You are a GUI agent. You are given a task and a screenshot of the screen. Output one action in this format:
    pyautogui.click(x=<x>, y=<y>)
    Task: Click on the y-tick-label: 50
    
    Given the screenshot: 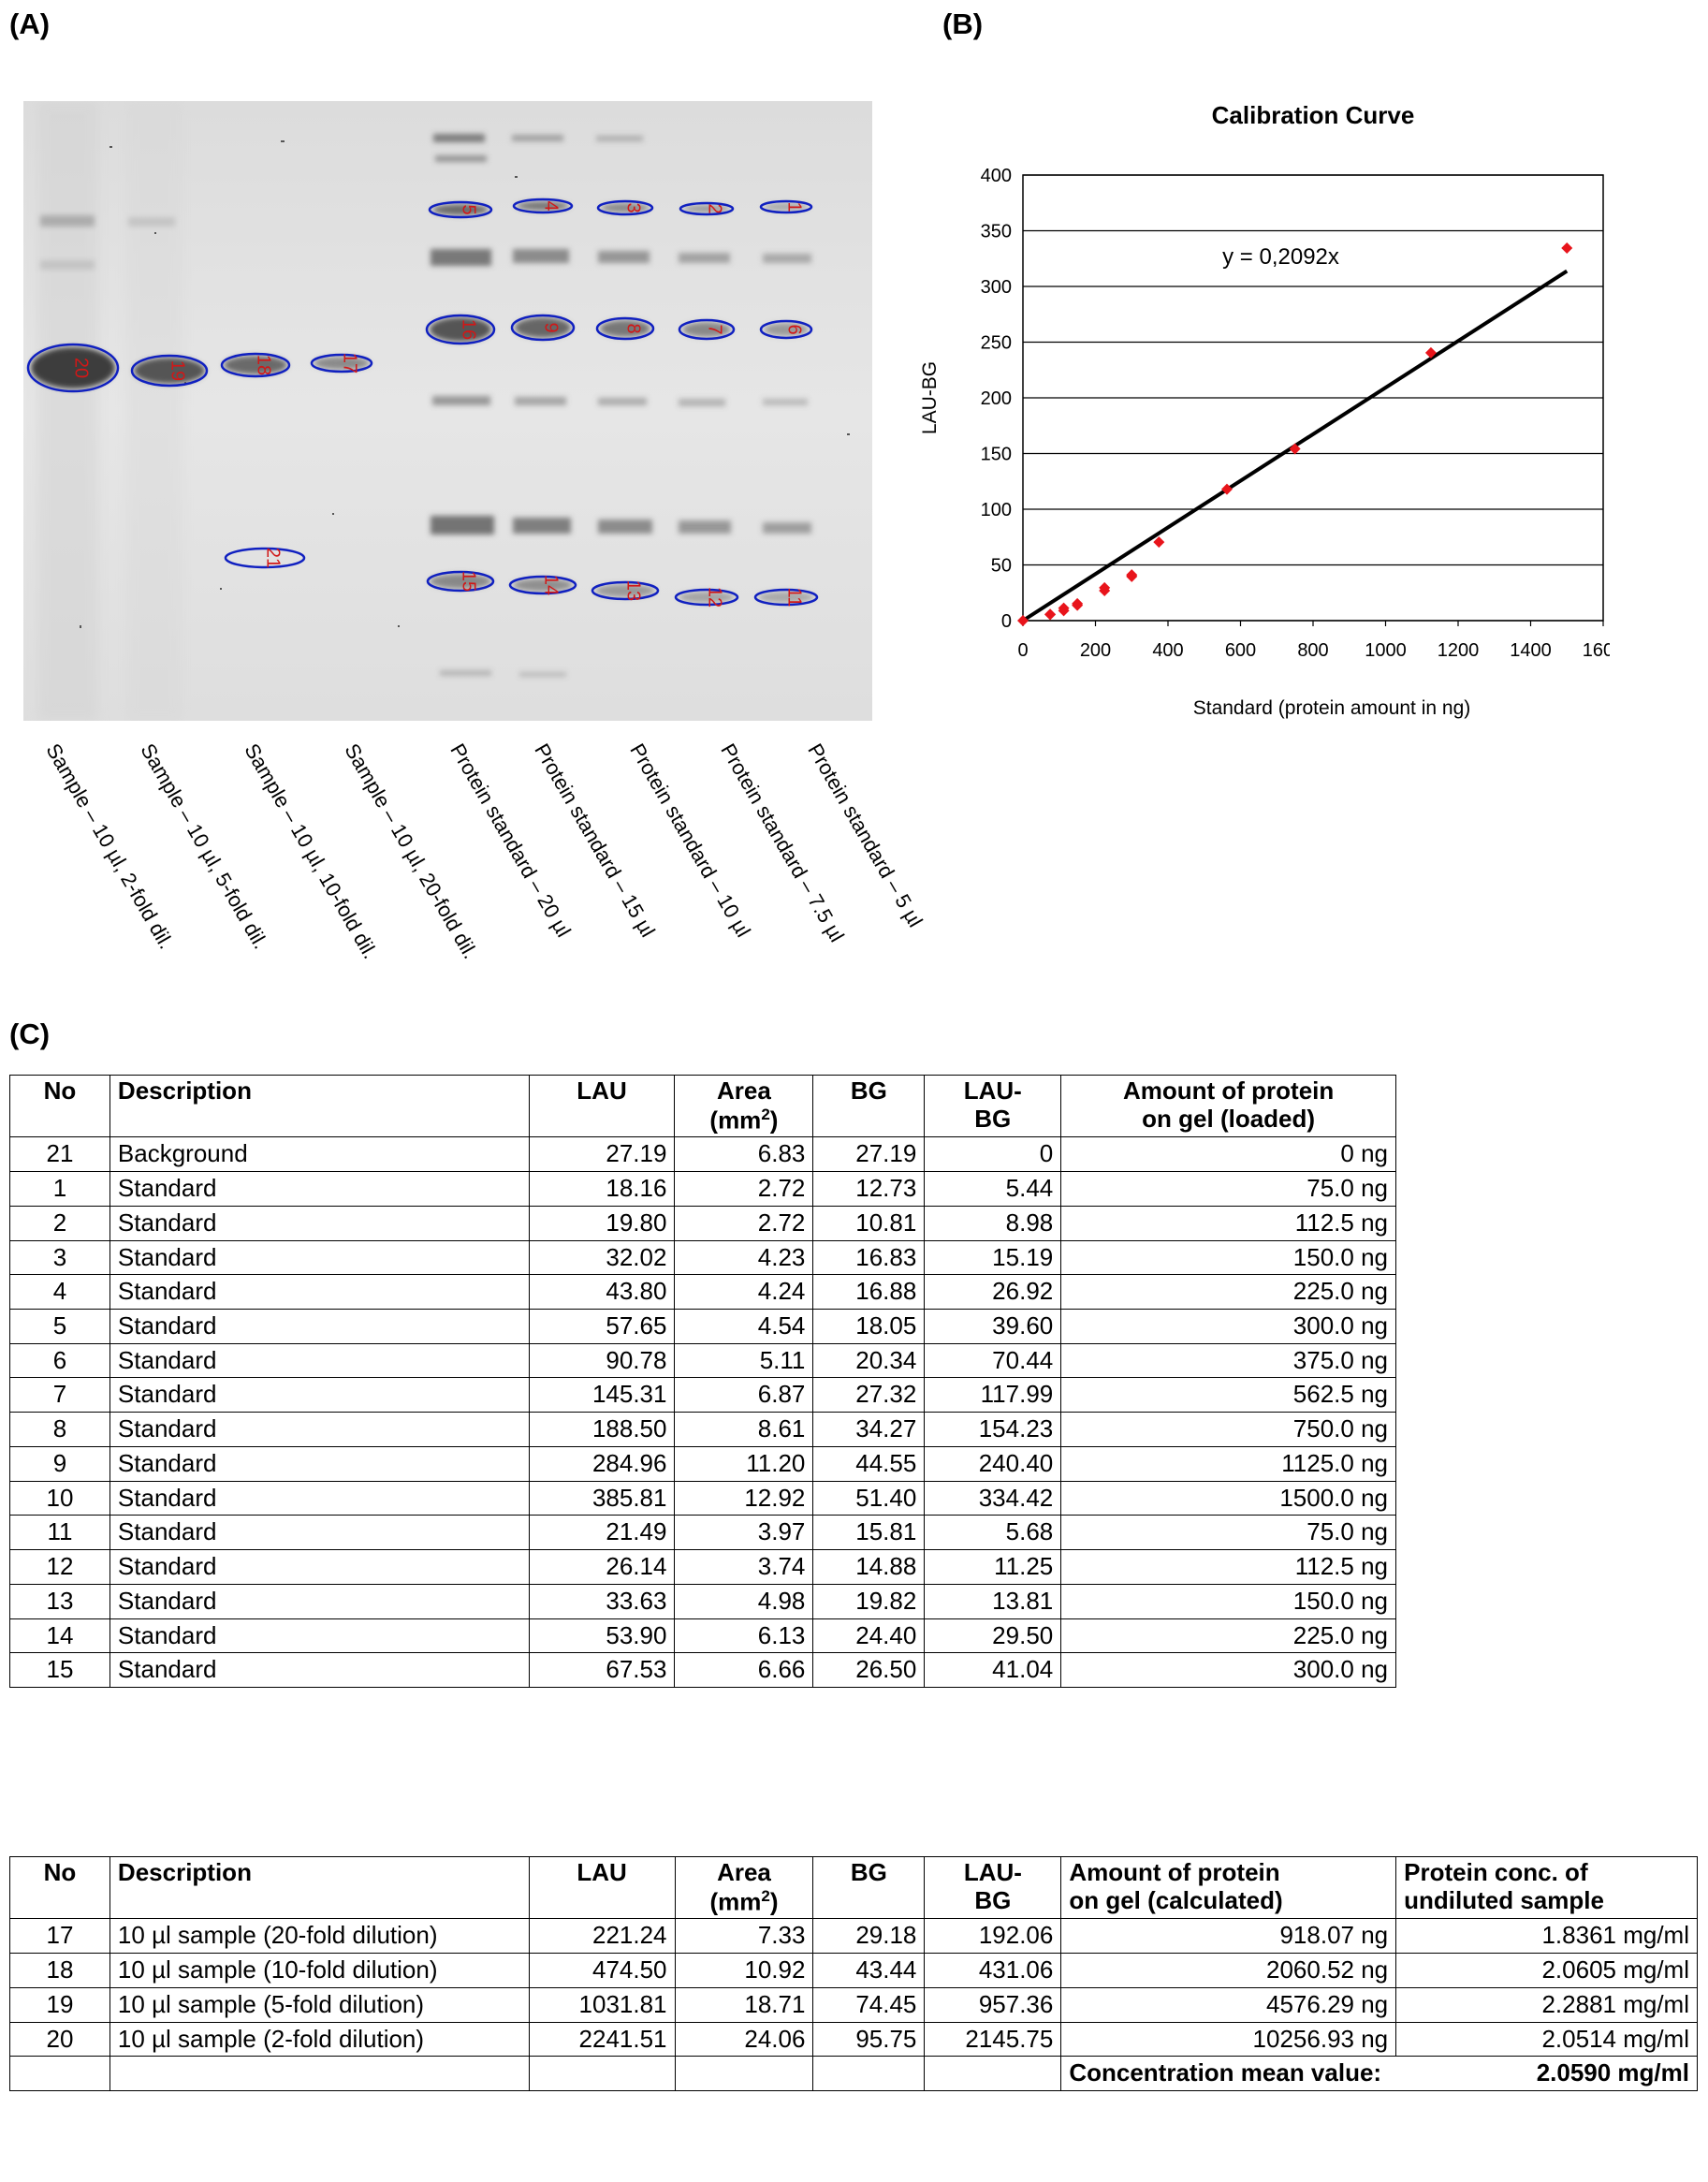 What is the action you would take?
    pyautogui.click(x=1001, y=566)
    